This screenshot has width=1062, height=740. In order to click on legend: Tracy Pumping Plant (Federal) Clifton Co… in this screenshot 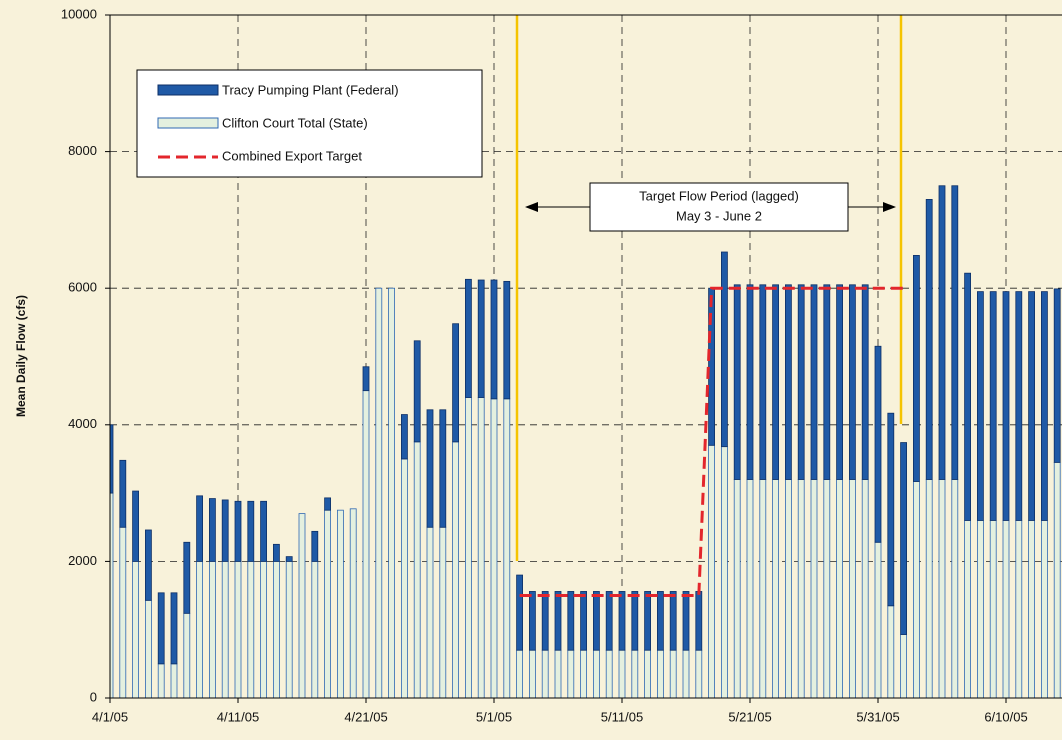, I will do `click(309, 123)`.